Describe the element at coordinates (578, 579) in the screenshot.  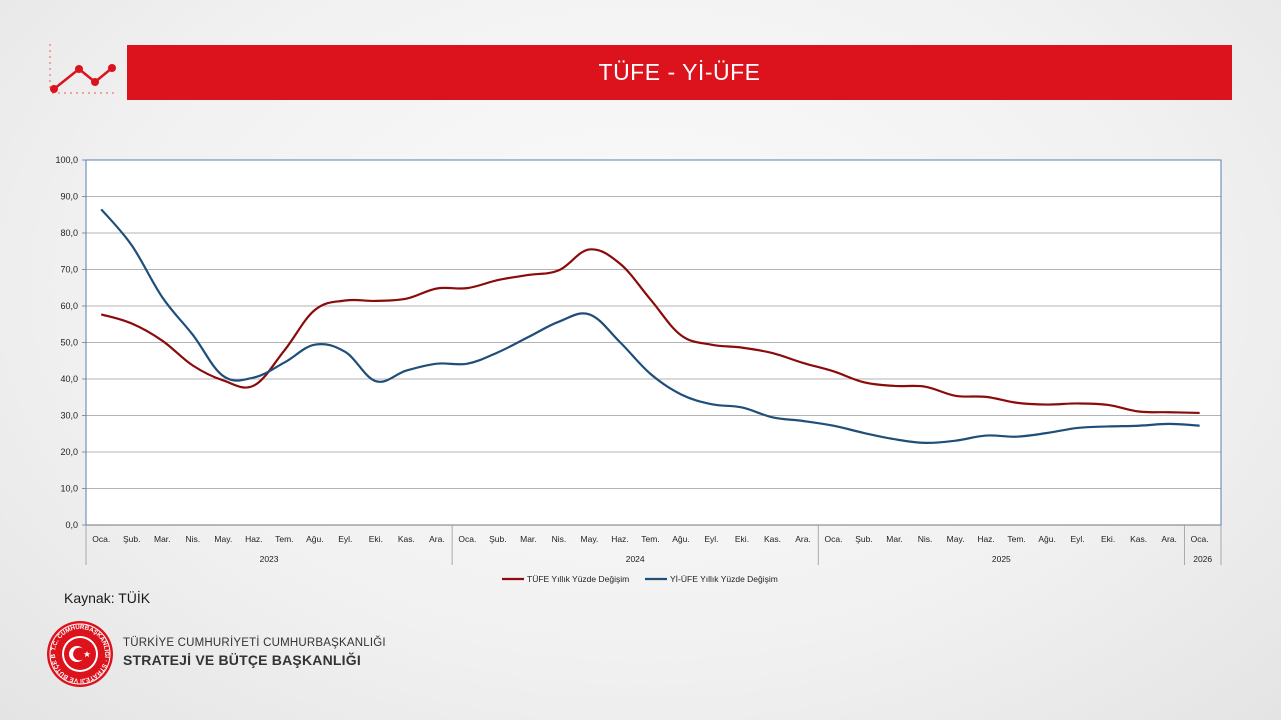
I see `legend-label: TÜFE Yıllık Yüzde Değişim` at that location.